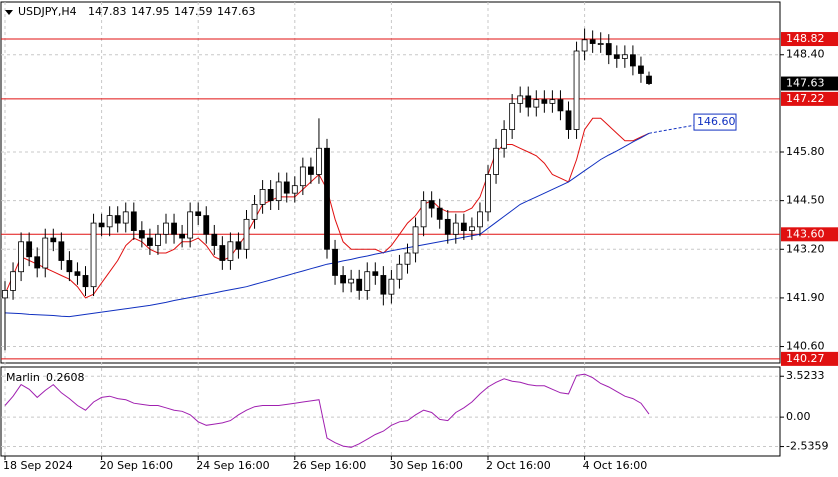  I want to click on current-price-label: 147.63, so click(805, 83).